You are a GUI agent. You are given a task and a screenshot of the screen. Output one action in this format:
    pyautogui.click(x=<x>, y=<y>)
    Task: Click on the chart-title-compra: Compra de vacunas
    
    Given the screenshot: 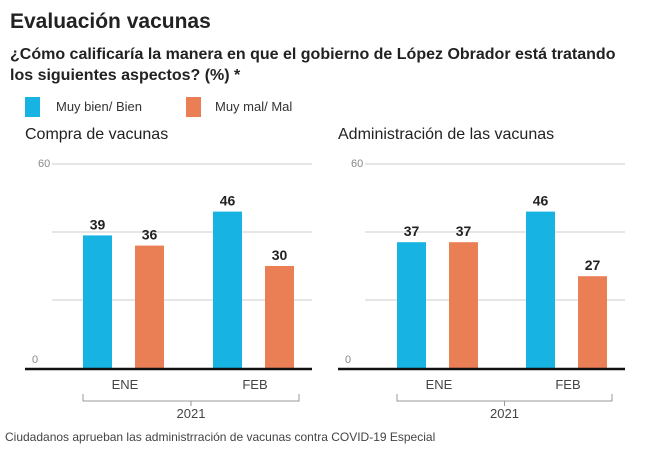 What is the action you would take?
    pyautogui.click(x=97, y=134)
    